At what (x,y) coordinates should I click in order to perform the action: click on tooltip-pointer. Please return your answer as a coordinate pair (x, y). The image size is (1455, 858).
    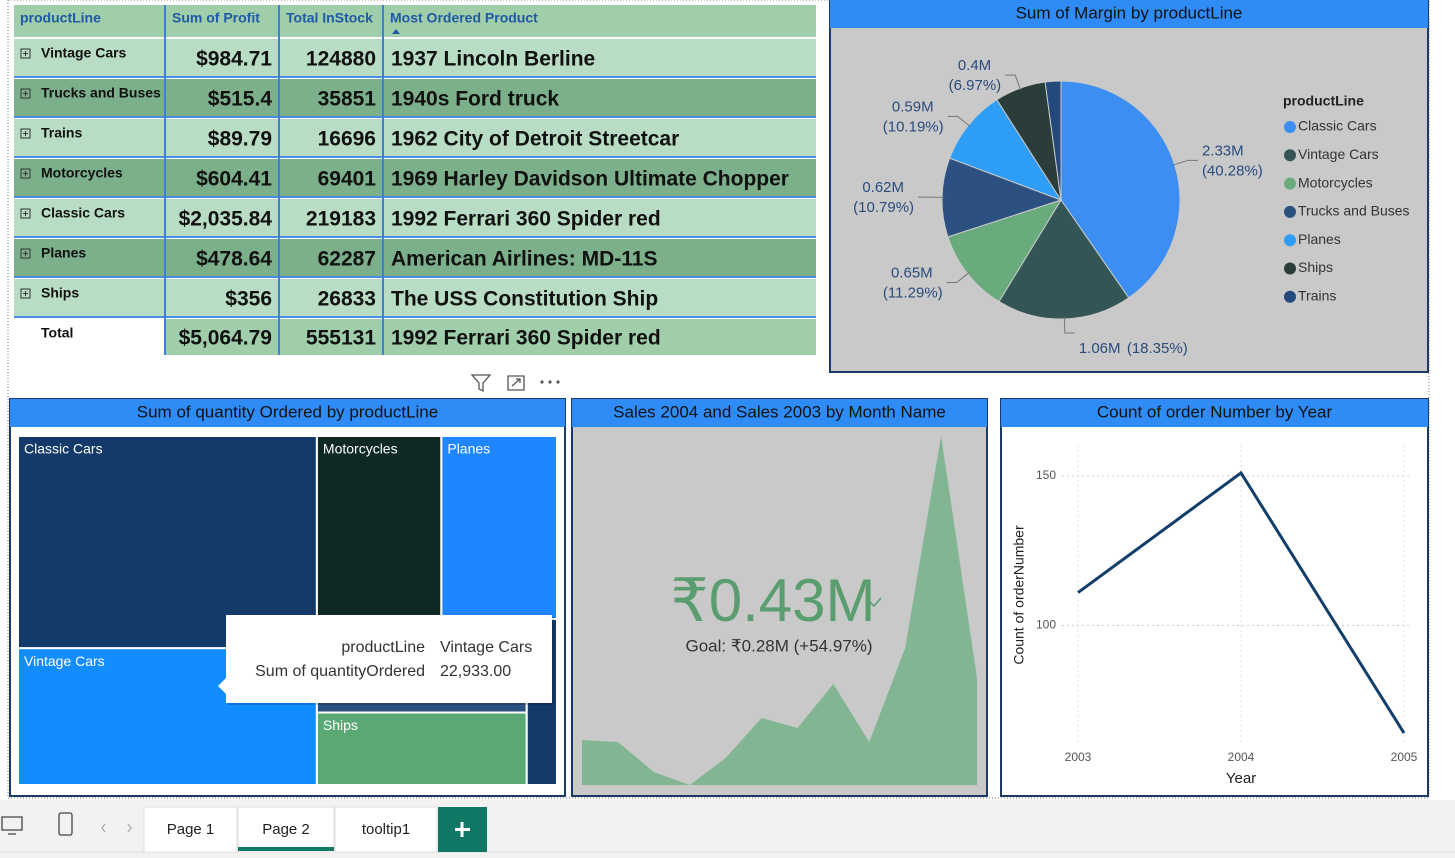
    Looking at the image, I should click on (222, 686).